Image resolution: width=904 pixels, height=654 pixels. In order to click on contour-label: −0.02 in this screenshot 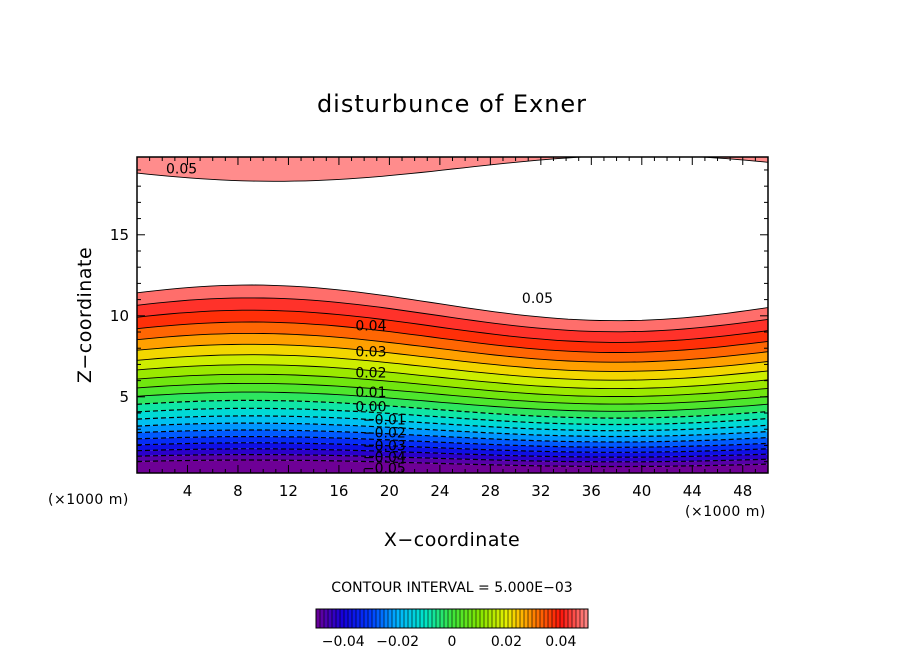, I will do `click(384, 433)`.